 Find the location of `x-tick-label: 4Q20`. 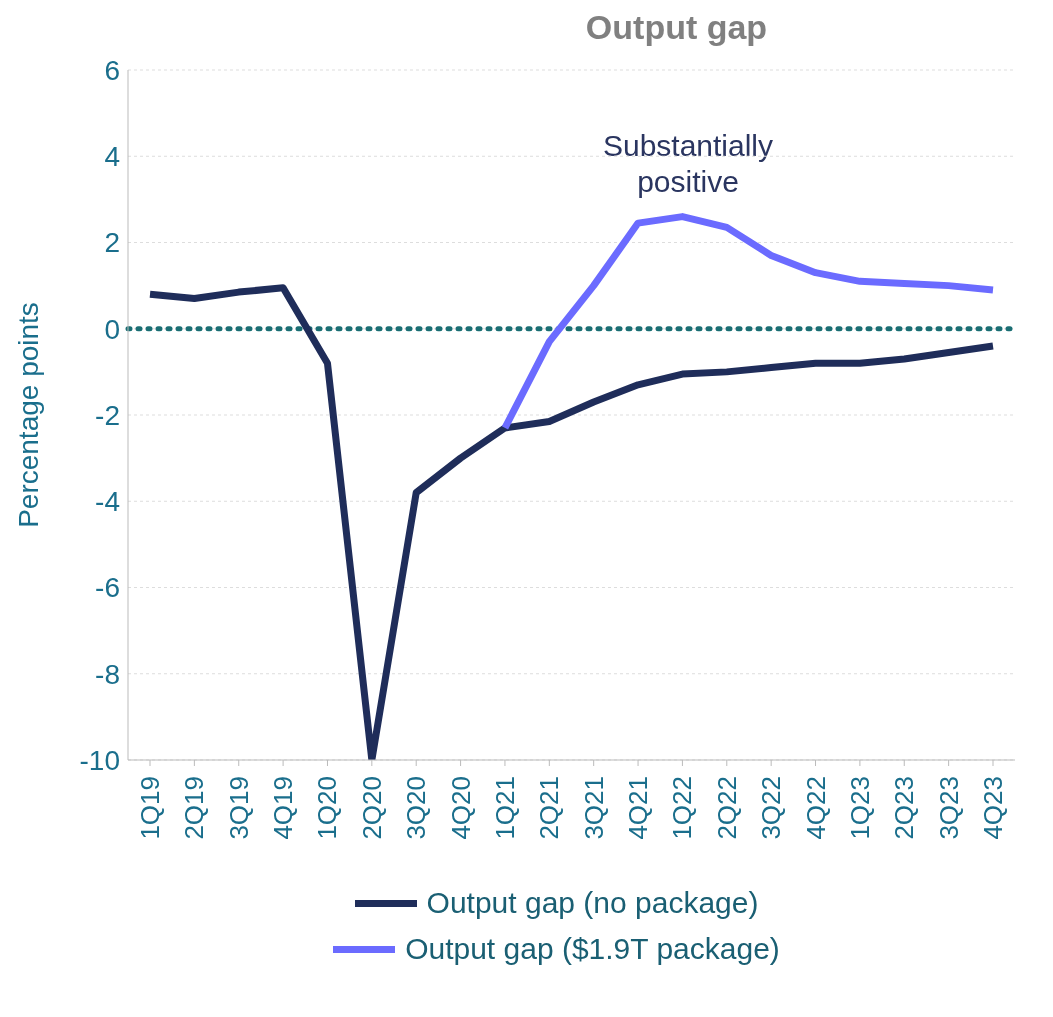

x-tick-label: 4Q20 is located at coordinates (460, 808).